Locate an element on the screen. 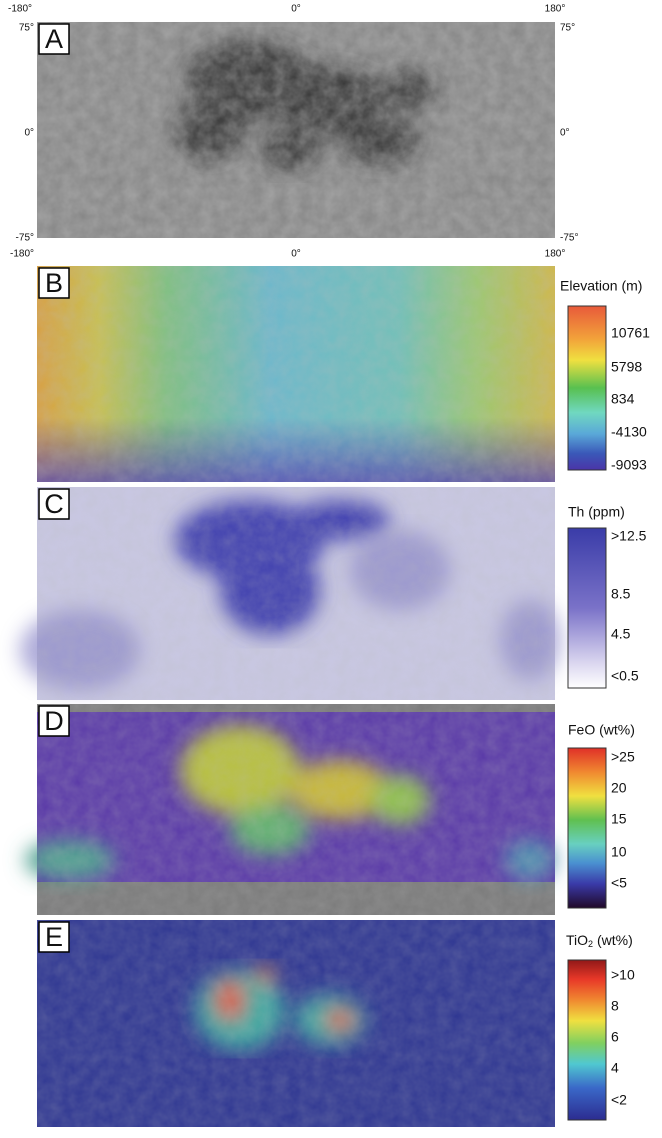 The height and width of the screenshot is (1138, 662). panel-letter: C is located at coordinates (54, 504).